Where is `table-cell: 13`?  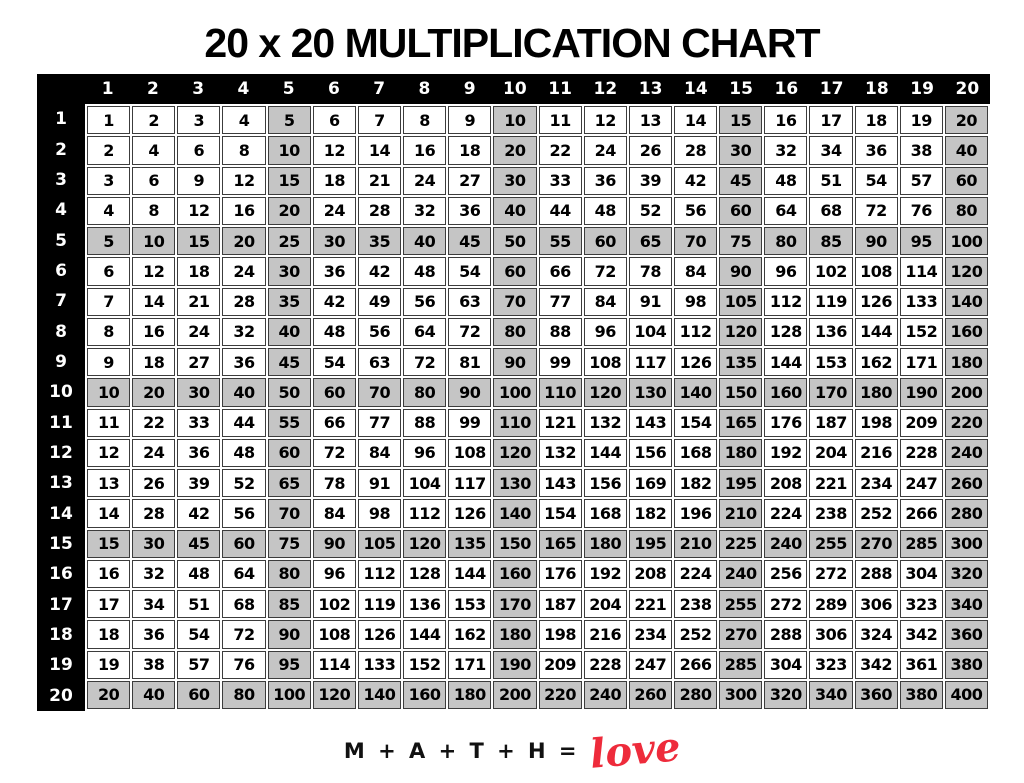
table-cell: 13 is located at coordinates (650, 120).